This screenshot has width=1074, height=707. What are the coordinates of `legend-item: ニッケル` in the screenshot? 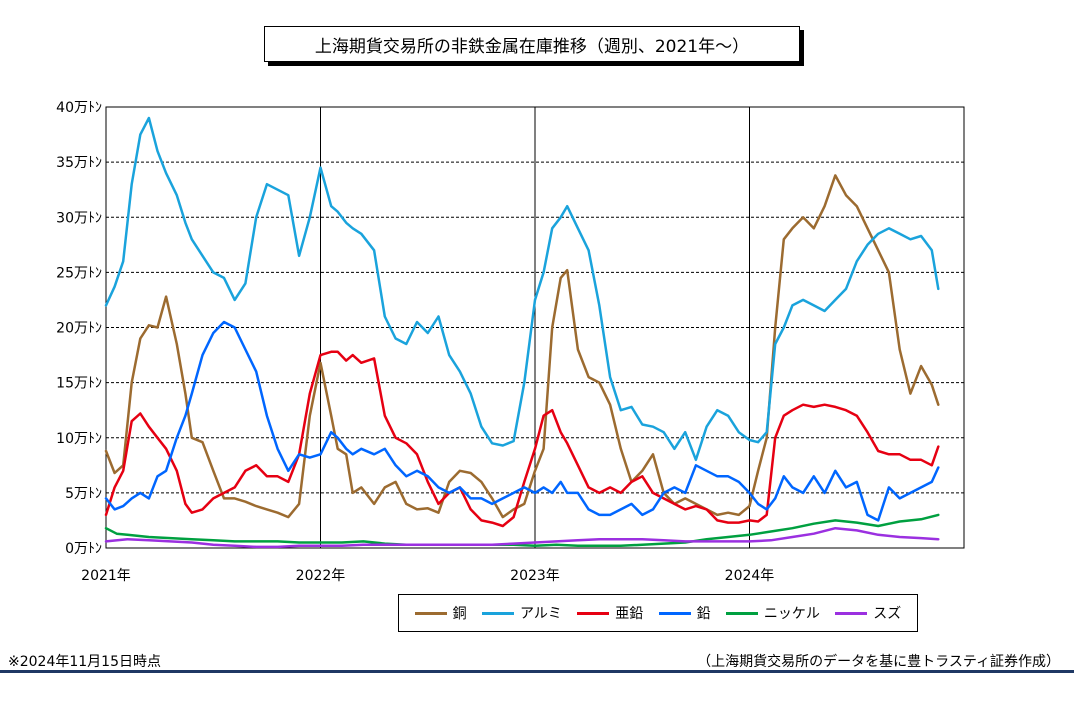 It's located at (772, 613).